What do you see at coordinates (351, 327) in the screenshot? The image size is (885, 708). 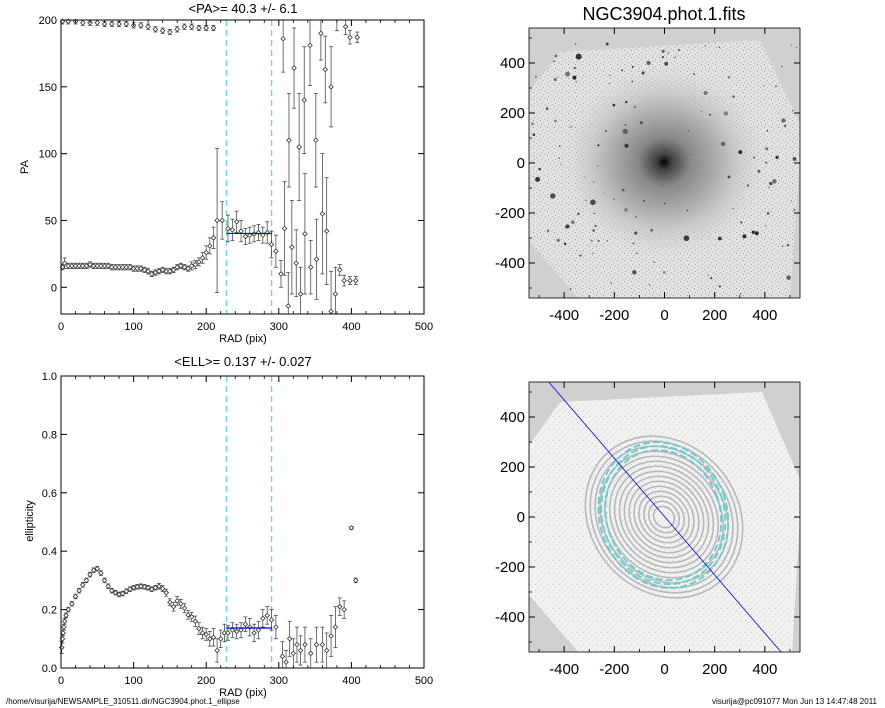 I see `x-tick-label: 400` at bounding box center [351, 327].